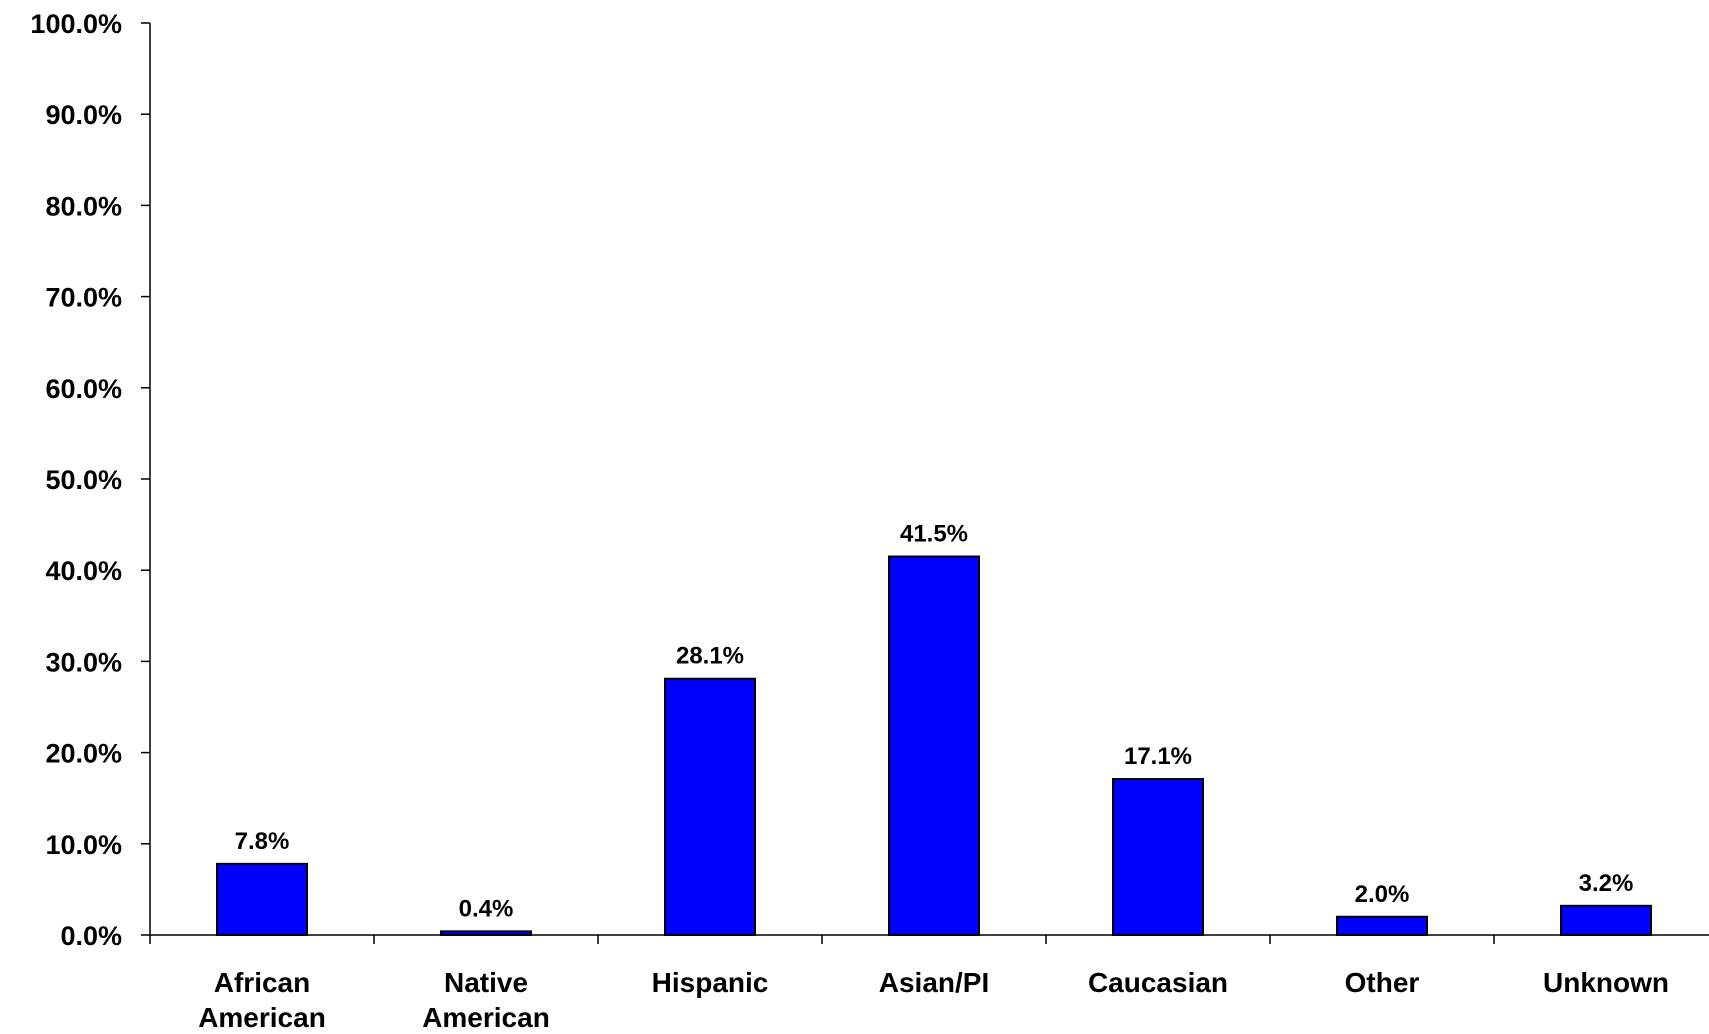 This screenshot has width=1709, height=1034. Describe the element at coordinates (83, 298) in the screenshot. I see `y-tick-label: 70.0%` at that location.